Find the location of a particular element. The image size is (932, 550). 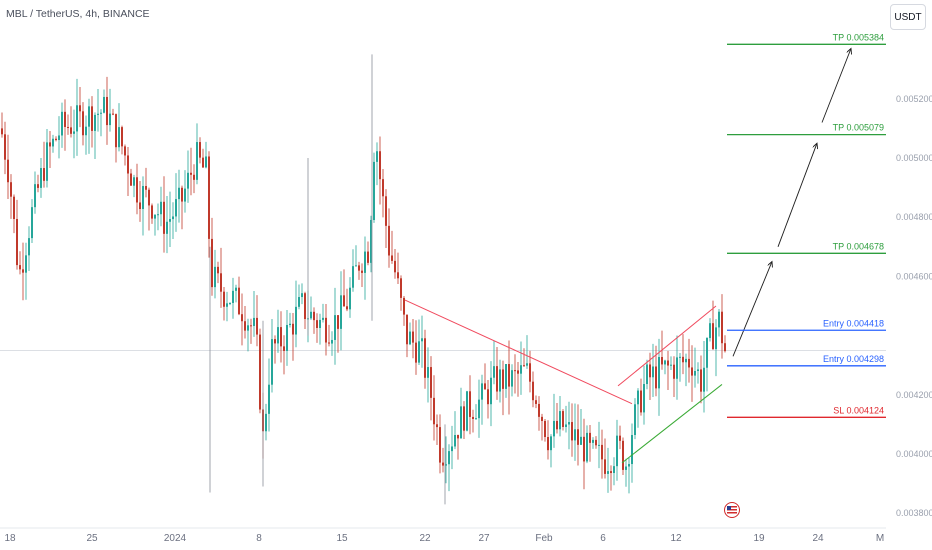

price-tick-label: 0.005200 is located at coordinates (914, 99).